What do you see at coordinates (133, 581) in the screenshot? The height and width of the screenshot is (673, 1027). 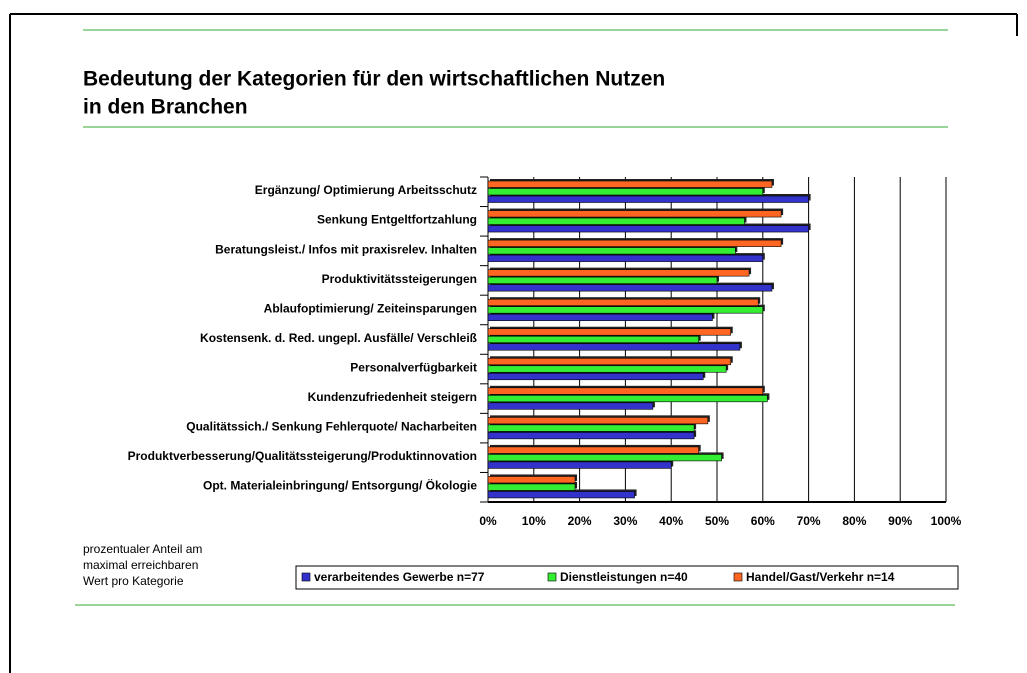 I see `note: Wert pro Kategorie` at bounding box center [133, 581].